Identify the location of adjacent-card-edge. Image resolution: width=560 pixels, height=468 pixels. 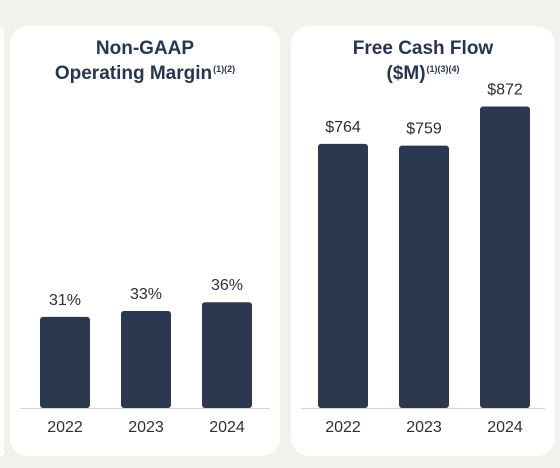
(2, 241).